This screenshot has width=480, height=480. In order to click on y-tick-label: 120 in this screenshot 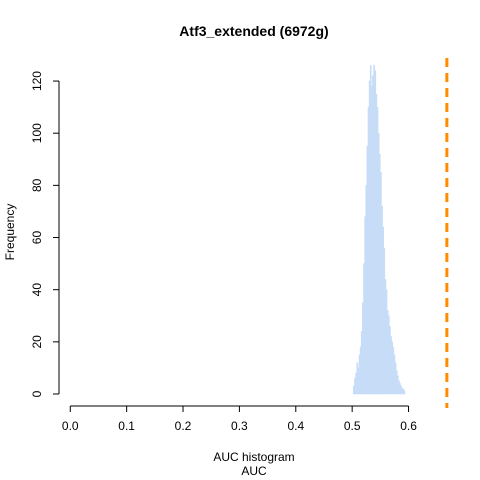, I will do `click(37, 81)`.